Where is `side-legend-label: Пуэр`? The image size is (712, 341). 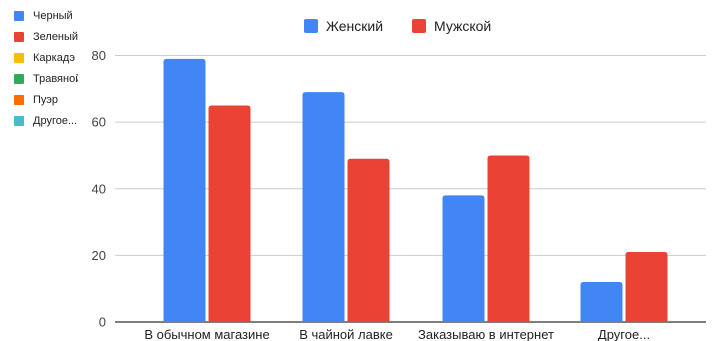
side-legend-label: Пуэр is located at coordinates (46, 100).